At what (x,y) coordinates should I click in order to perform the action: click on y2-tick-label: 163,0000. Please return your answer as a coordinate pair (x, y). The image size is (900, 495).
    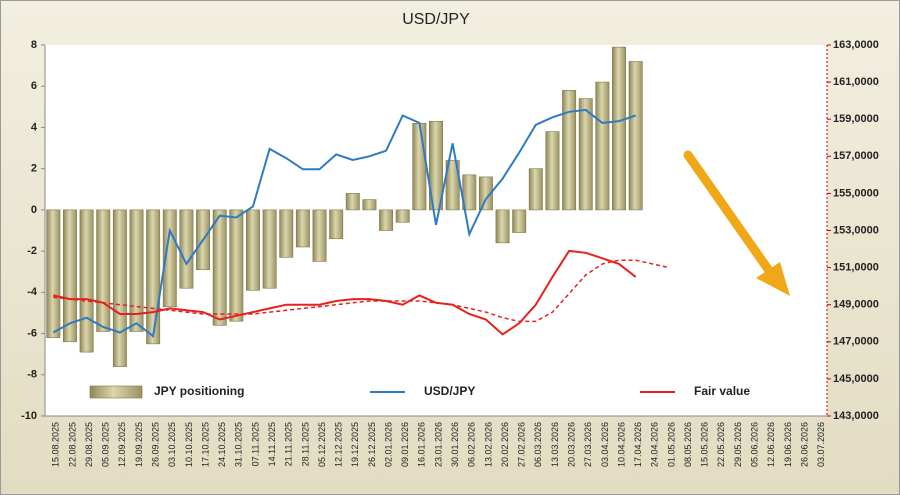
    Looking at the image, I should click on (856, 45).